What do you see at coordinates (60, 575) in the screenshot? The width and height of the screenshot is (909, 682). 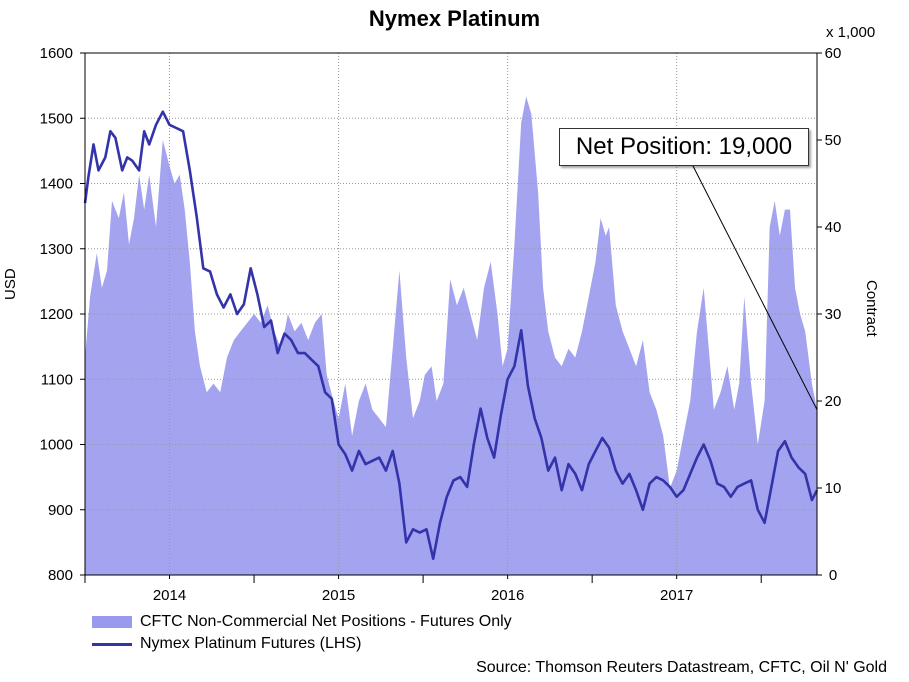 I see `left-tick-label: 800` at bounding box center [60, 575].